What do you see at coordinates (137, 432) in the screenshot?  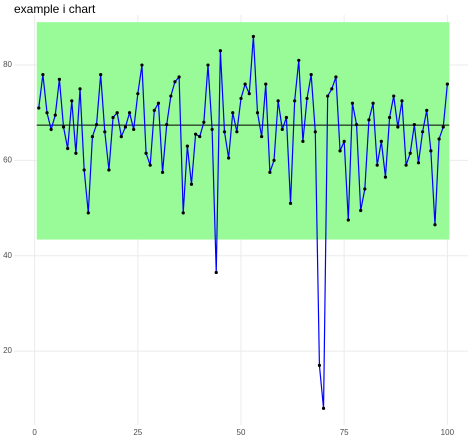 I see `x-tick-label: 25` at bounding box center [137, 432].